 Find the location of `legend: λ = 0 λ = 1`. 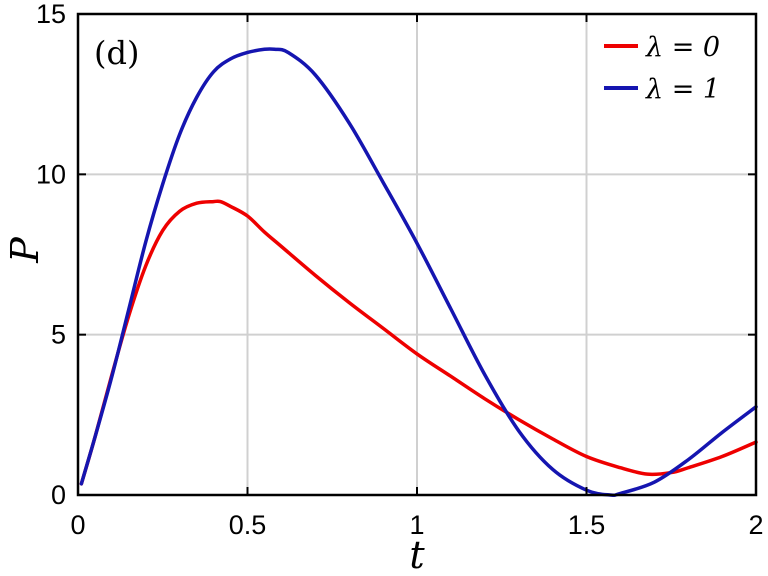

legend: λ = 0 λ = 1 is located at coordinates (662, 68).